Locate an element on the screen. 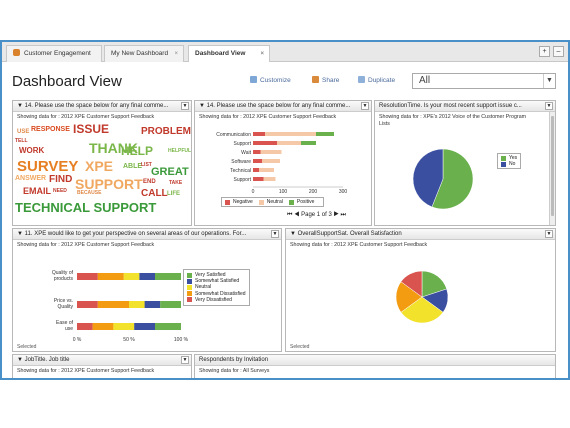  panel-scrollbar is located at coordinates (552, 168).